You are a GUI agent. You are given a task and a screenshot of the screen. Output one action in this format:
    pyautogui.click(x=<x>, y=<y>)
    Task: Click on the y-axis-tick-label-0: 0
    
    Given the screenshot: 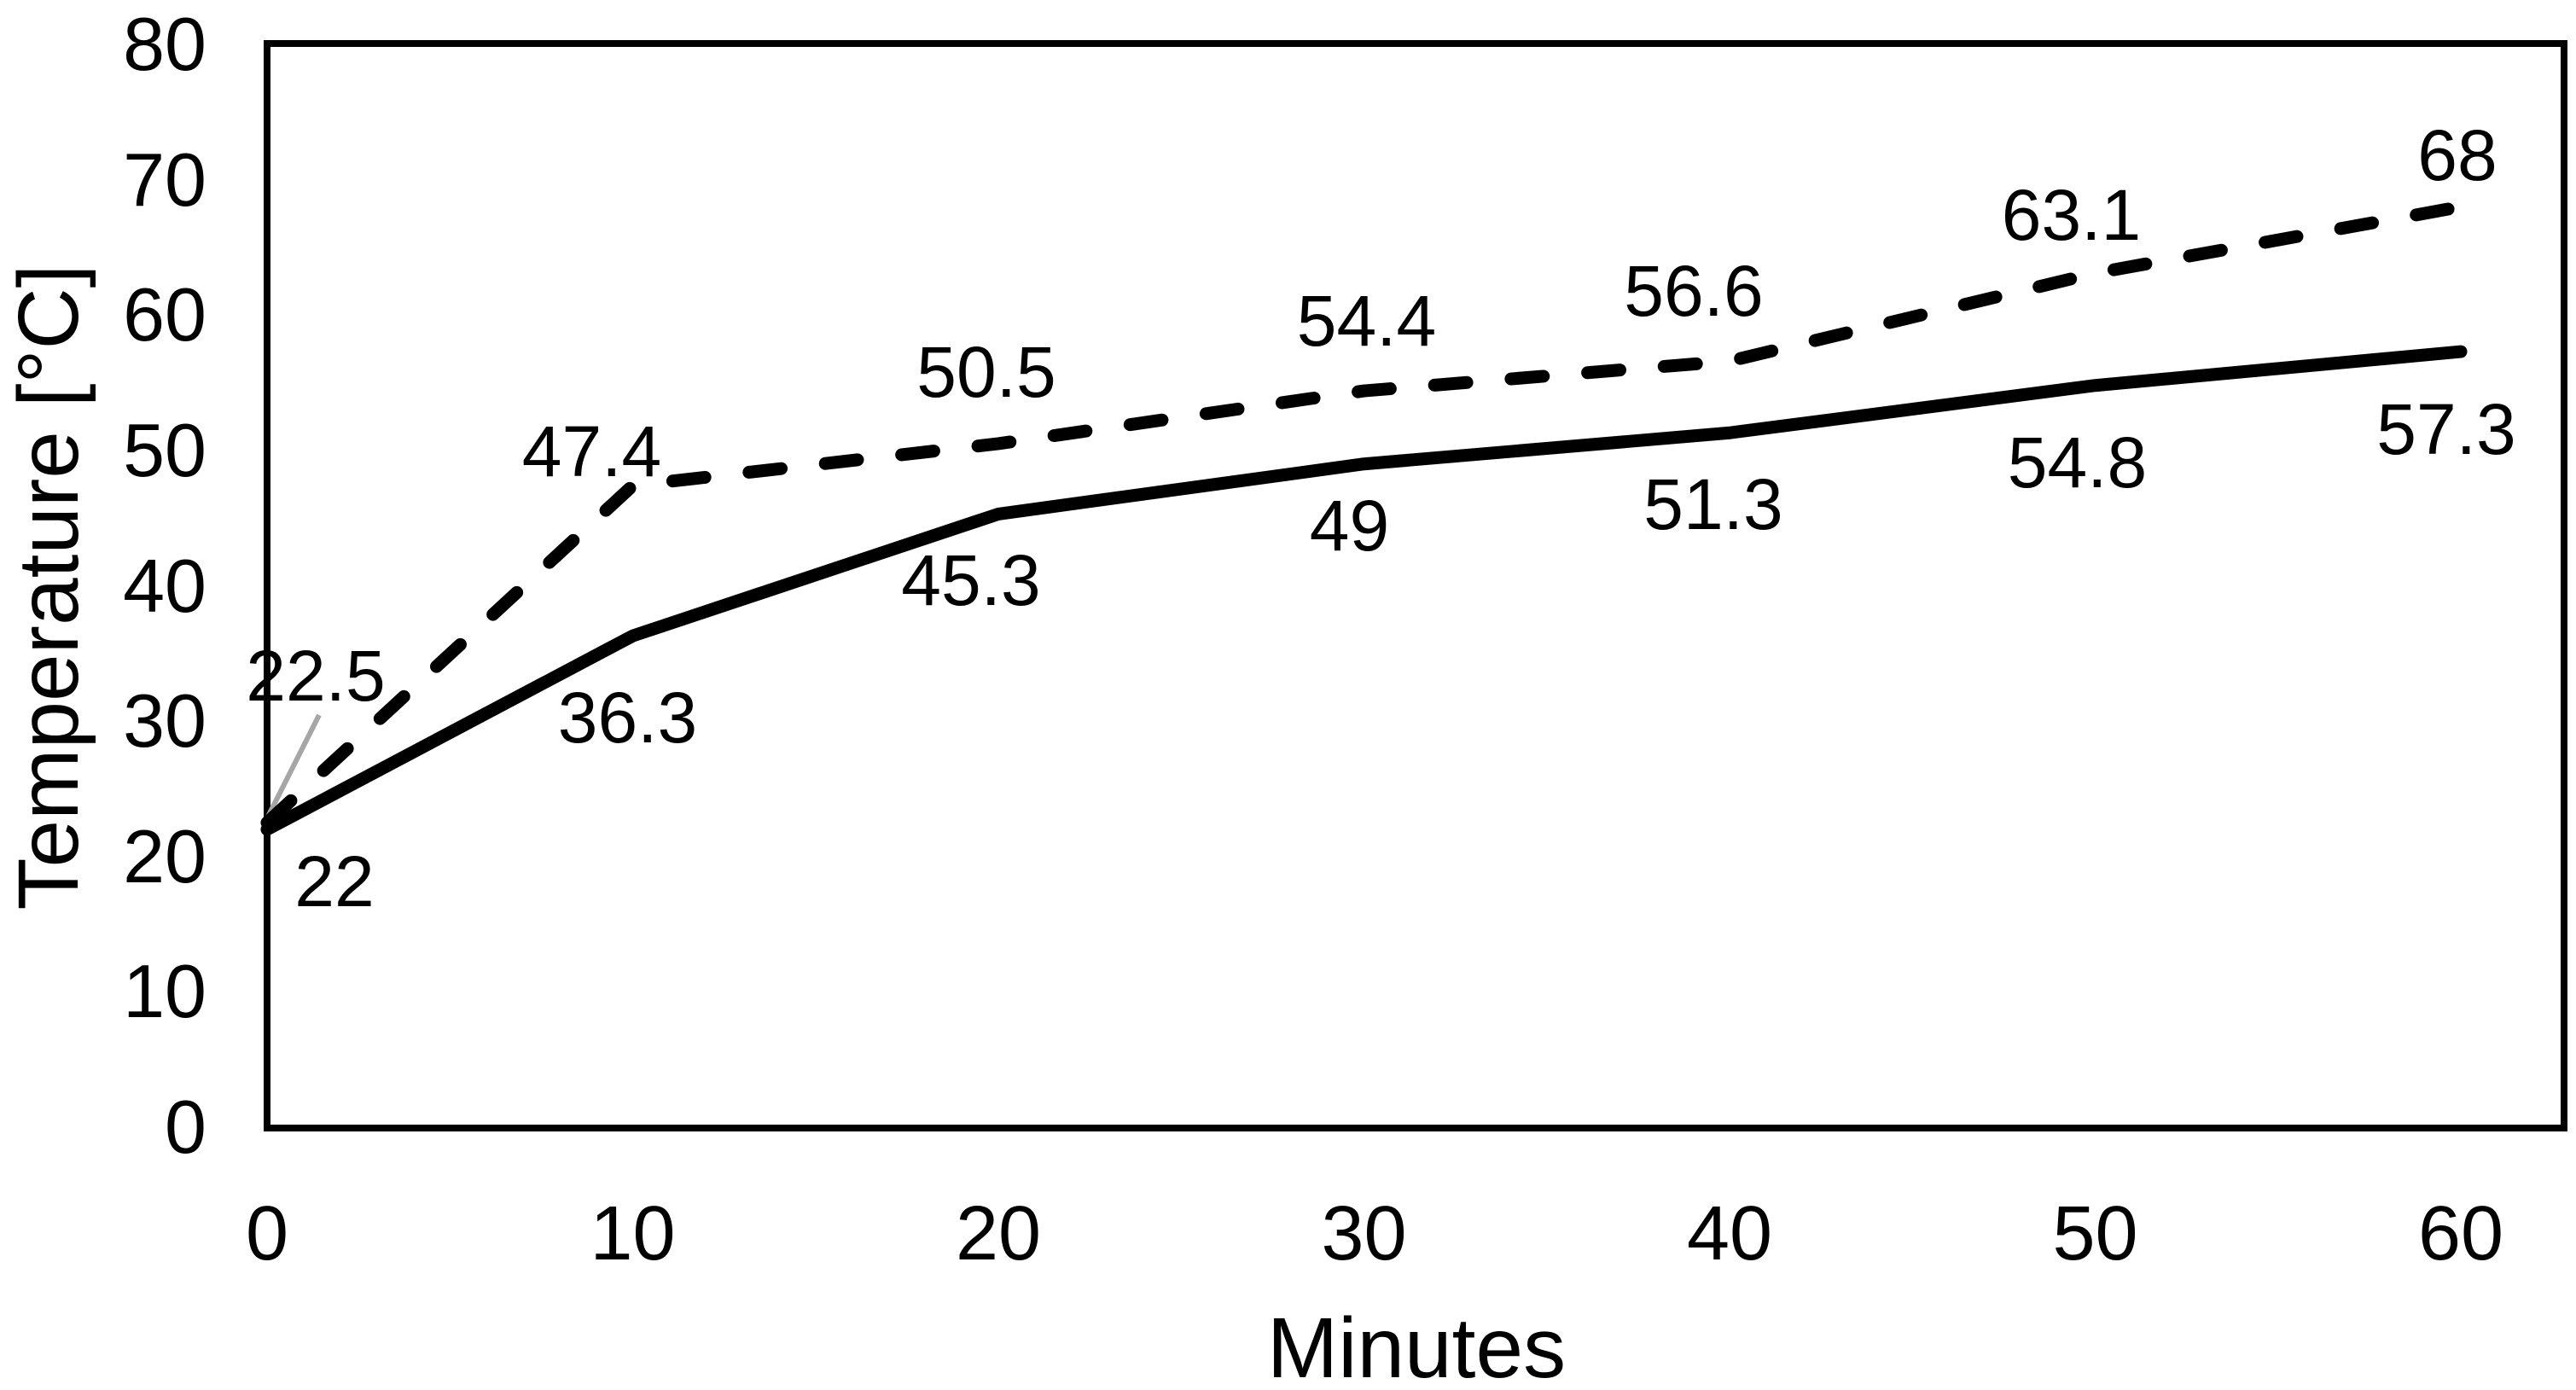 What is the action you would take?
    pyautogui.click(x=185, y=1127)
    